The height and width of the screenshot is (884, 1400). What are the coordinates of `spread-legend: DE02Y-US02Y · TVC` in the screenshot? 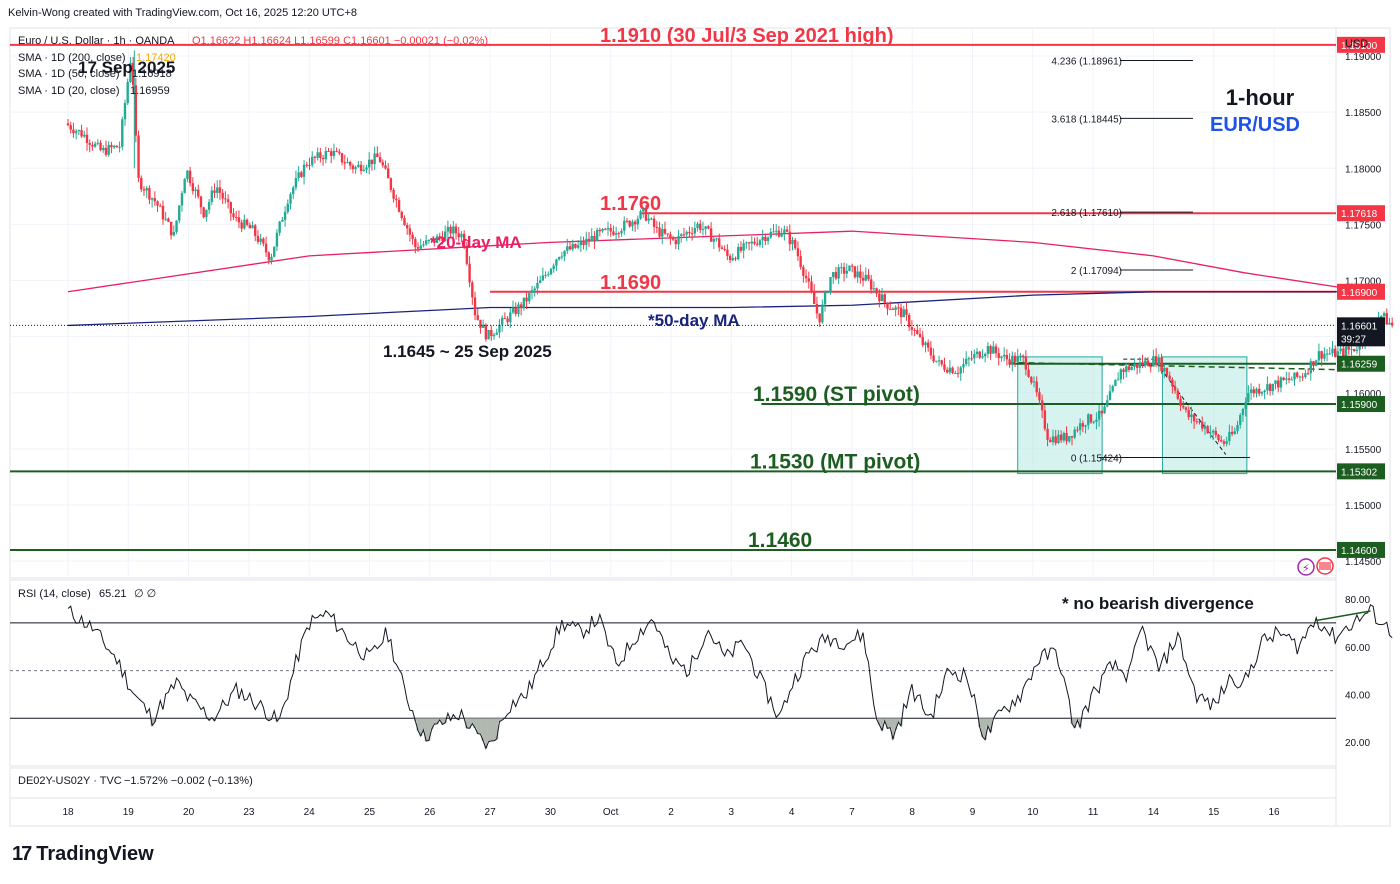 It's located at (70, 781).